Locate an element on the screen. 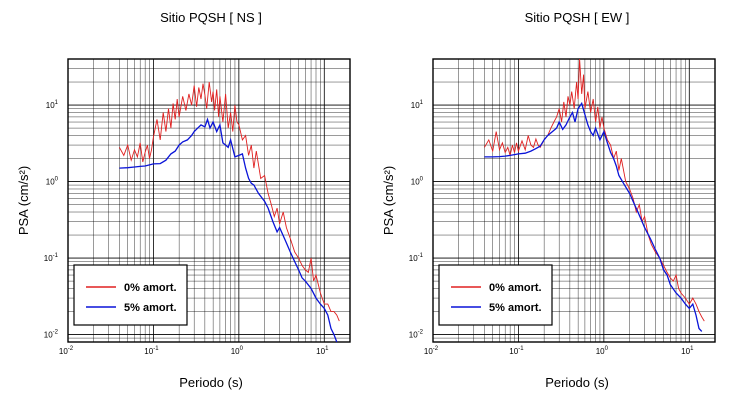  chart-title: Sitio PQSH [ NS ] is located at coordinates (211, 17).